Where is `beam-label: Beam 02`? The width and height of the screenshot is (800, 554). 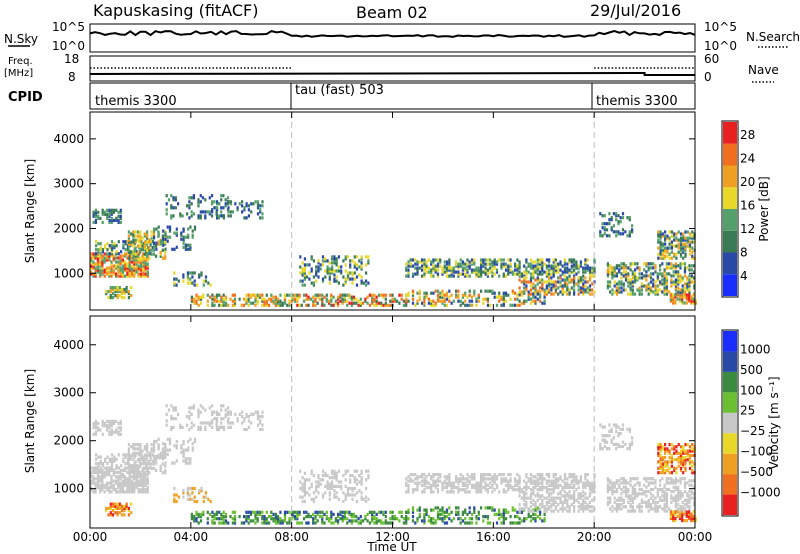 beam-label: Beam 02 is located at coordinates (392, 12).